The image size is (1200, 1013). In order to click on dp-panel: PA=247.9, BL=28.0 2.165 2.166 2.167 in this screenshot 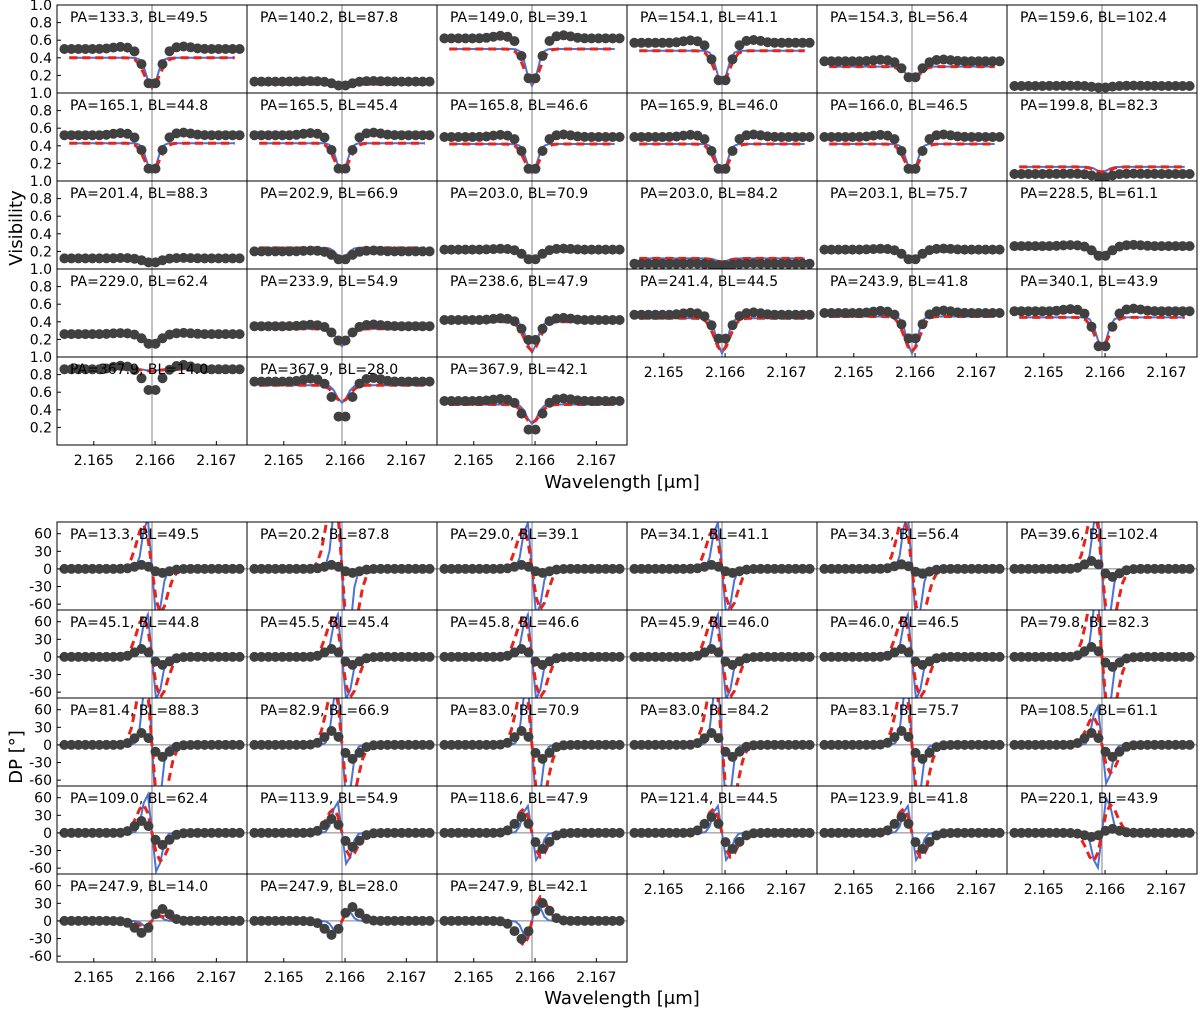, I will do `click(342, 929)`.